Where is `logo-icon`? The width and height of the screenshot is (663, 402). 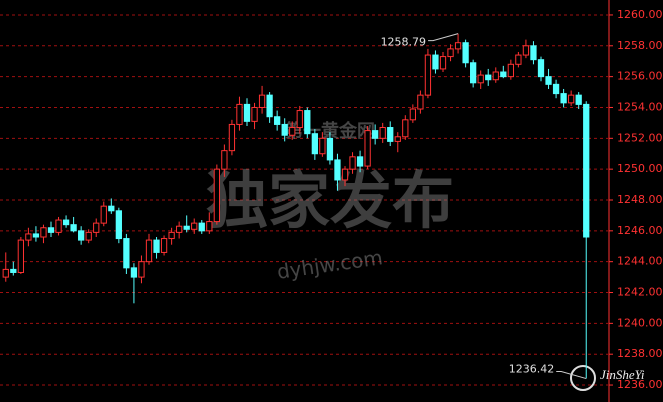 logo-icon is located at coordinates (583, 378).